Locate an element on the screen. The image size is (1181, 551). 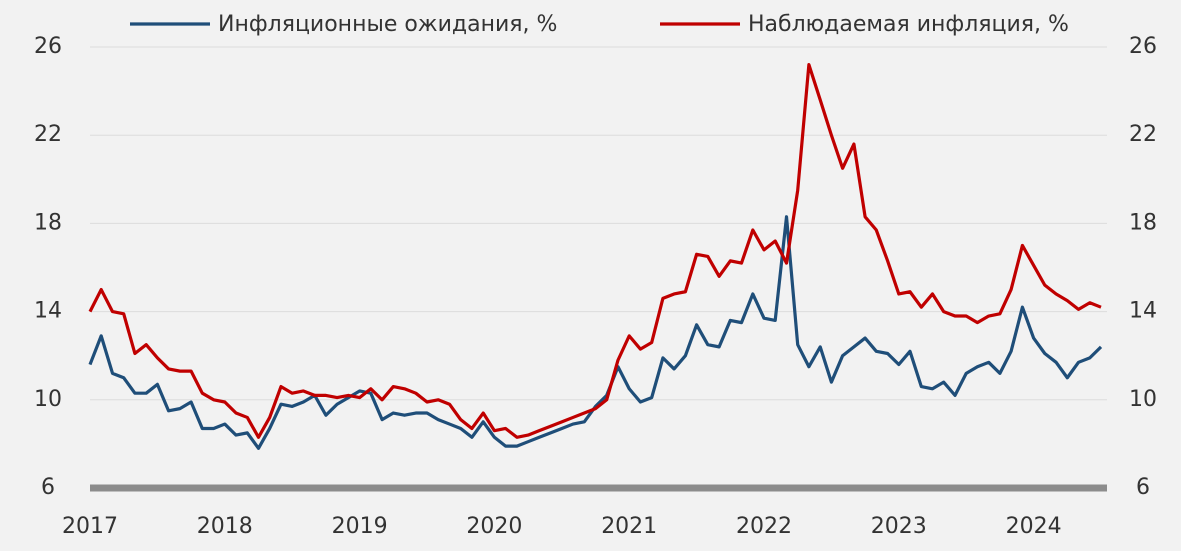
y-tick-label: 14 is located at coordinates (48, 311).